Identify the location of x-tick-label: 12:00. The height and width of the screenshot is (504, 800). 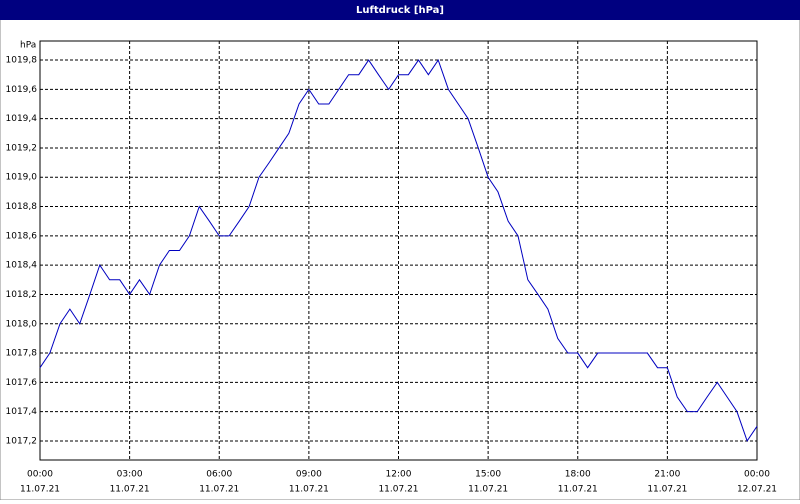
(399, 475).